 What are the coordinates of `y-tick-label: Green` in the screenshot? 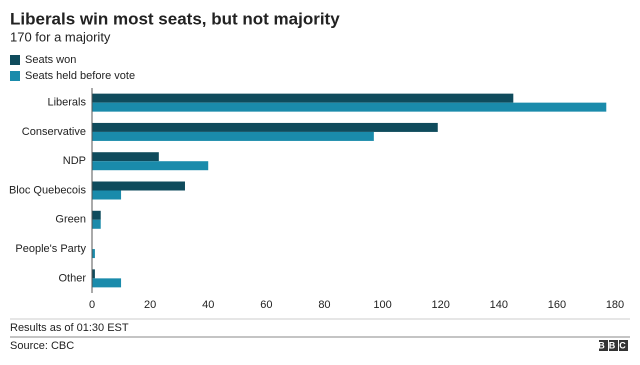 It's located at (70, 220).